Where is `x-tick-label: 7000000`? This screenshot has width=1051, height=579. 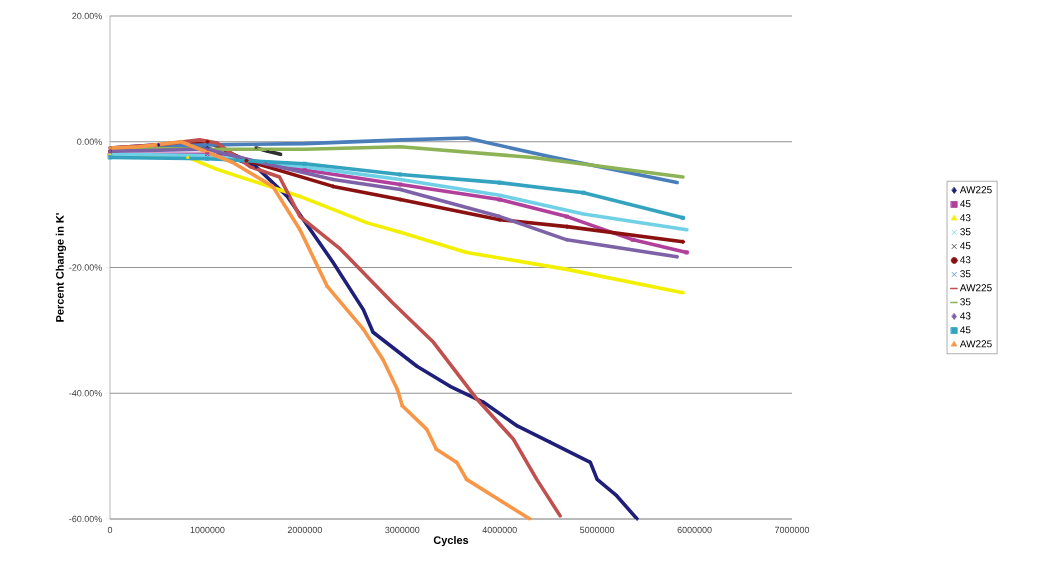 x-tick-label: 7000000 is located at coordinates (792, 530).